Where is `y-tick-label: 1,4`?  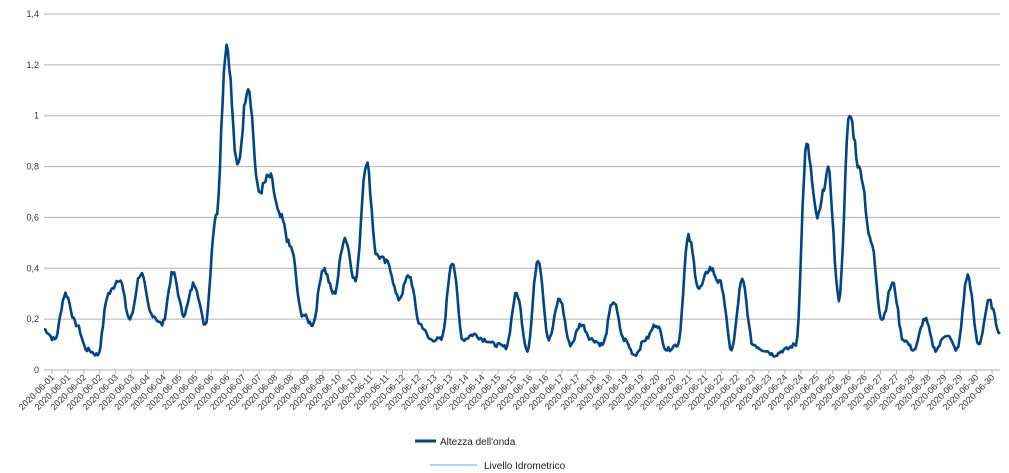
y-tick-label: 1,4 is located at coordinates (32, 14).